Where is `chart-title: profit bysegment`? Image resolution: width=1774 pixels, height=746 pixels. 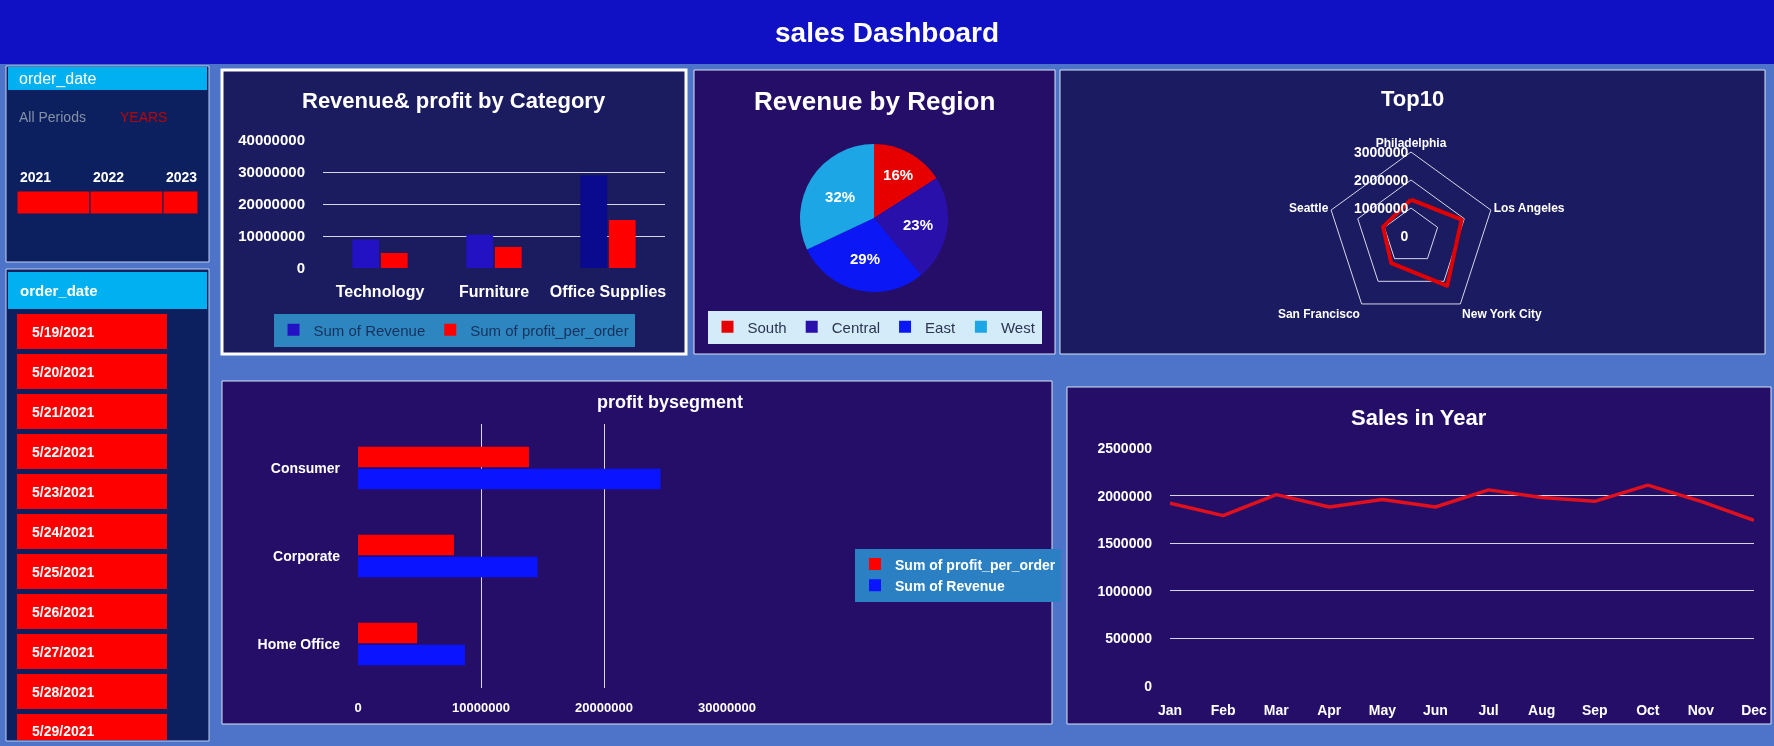 chart-title: profit bysegment is located at coordinates (670, 402).